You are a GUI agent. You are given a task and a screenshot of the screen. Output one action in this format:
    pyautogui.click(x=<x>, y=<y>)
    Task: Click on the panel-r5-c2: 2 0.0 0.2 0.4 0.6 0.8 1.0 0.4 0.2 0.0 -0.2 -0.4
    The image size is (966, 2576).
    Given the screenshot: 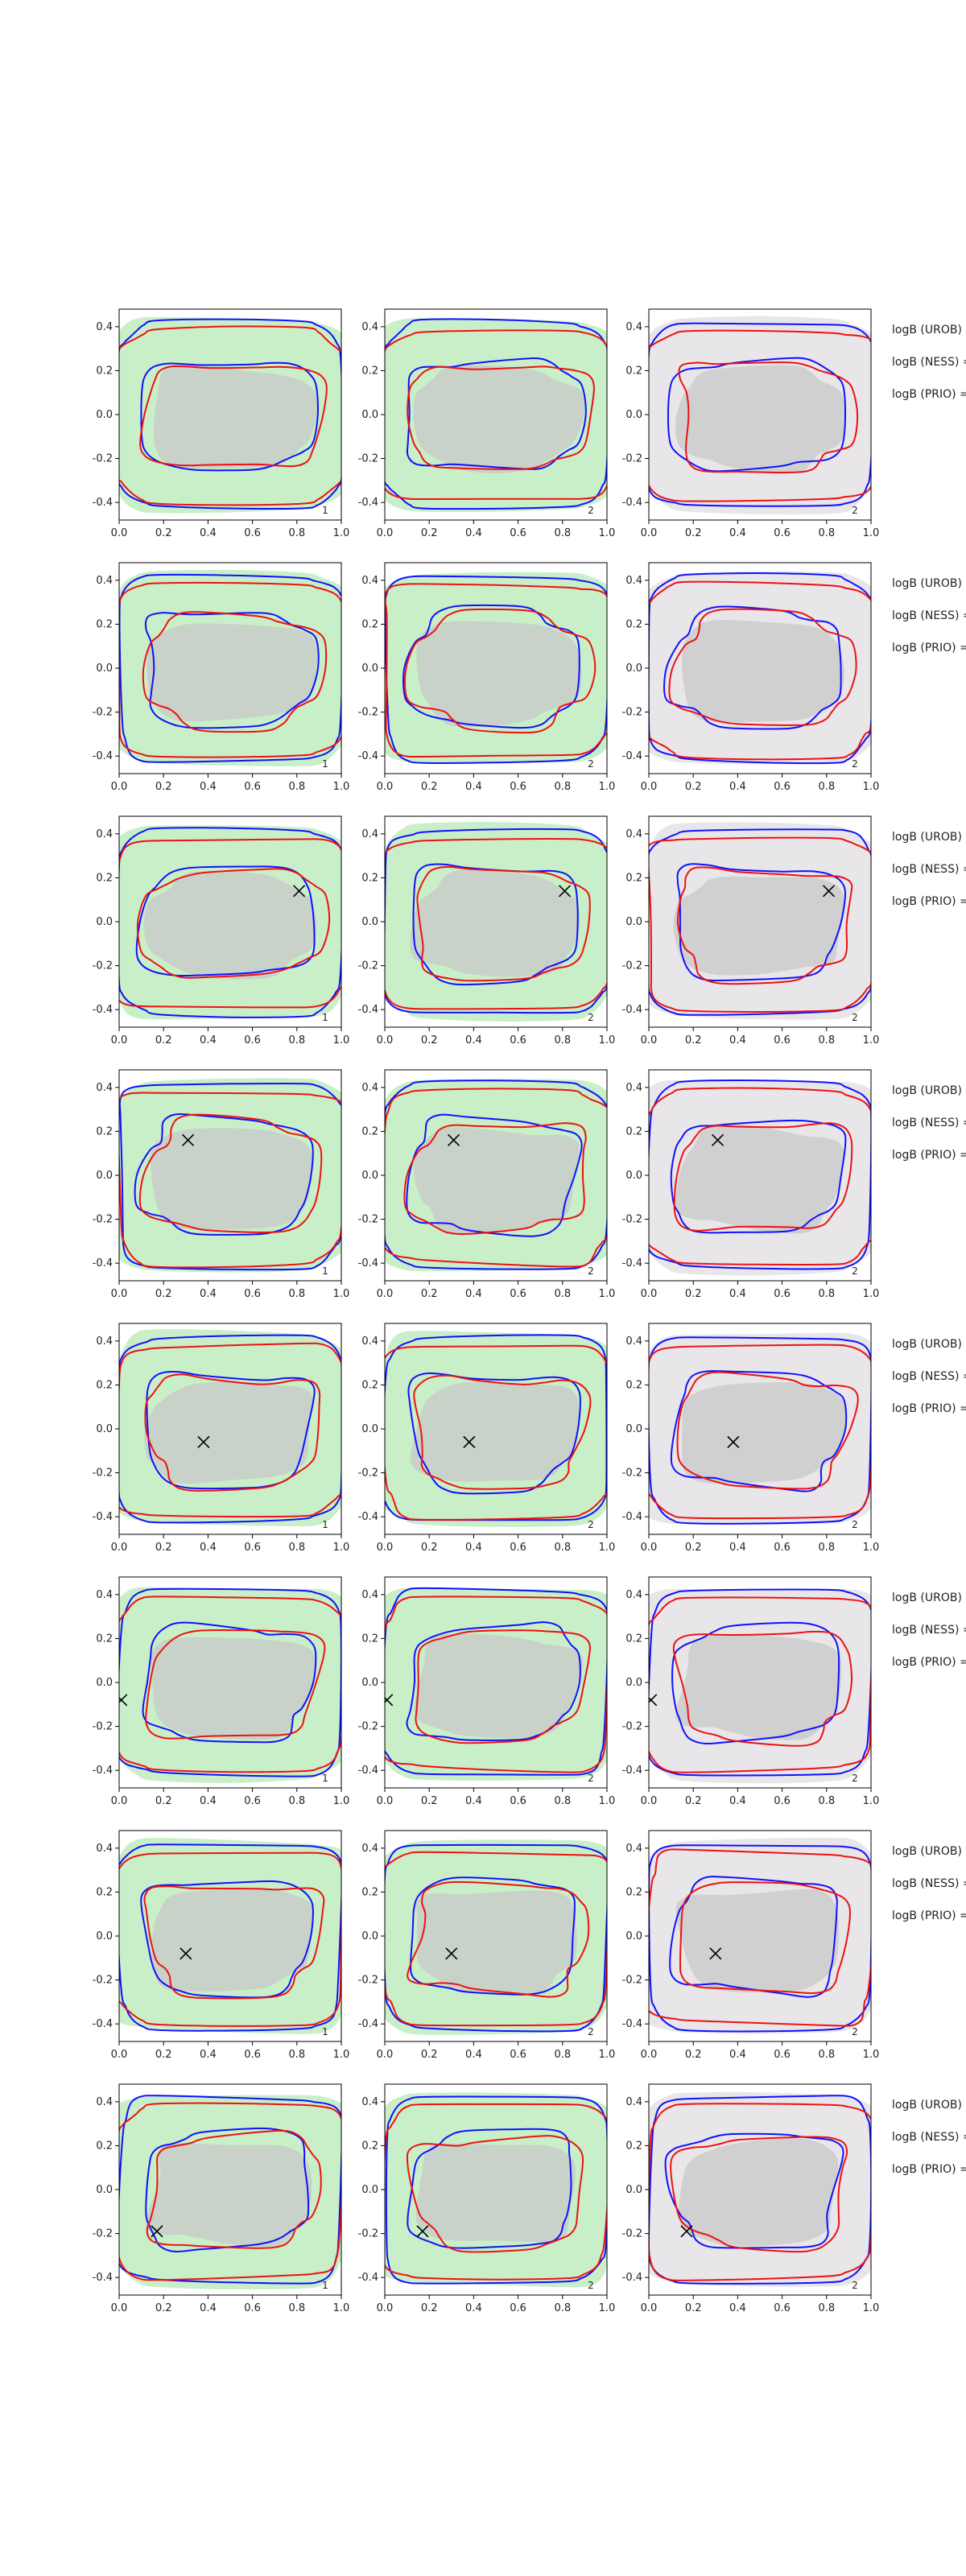 What is the action you would take?
    pyautogui.click(x=486, y=1438)
    